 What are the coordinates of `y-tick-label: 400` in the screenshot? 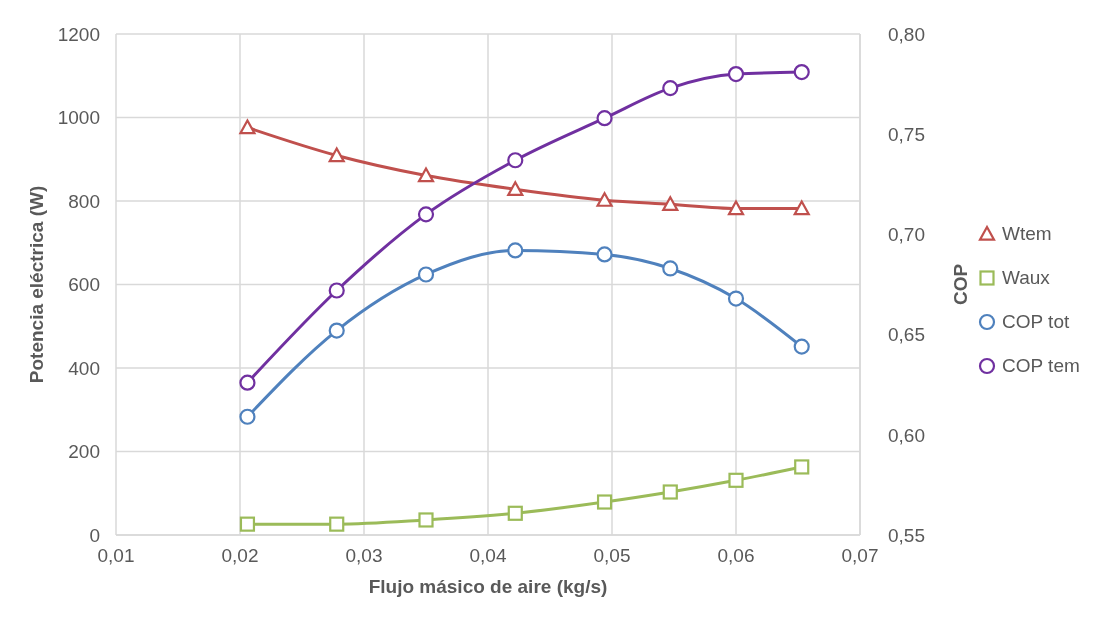 It's located at (84, 368).